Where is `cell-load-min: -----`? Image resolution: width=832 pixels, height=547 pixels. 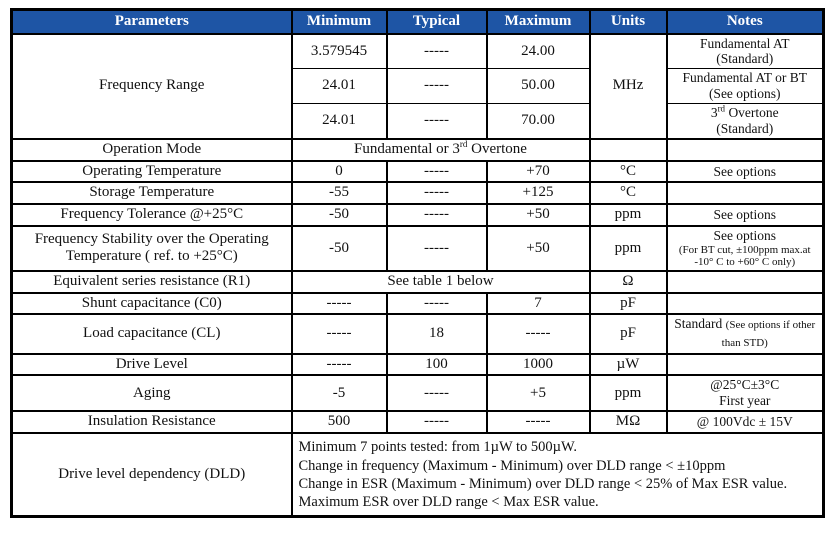
cell-load-min: ----- is located at coordinates (339, 334).